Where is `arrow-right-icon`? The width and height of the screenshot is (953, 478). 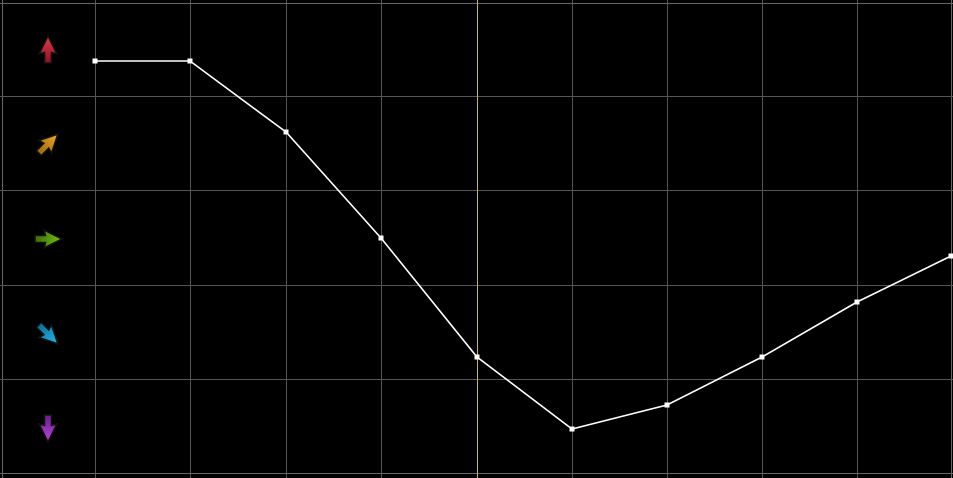
arrow-right-icon is located at coordinates (48, 239).